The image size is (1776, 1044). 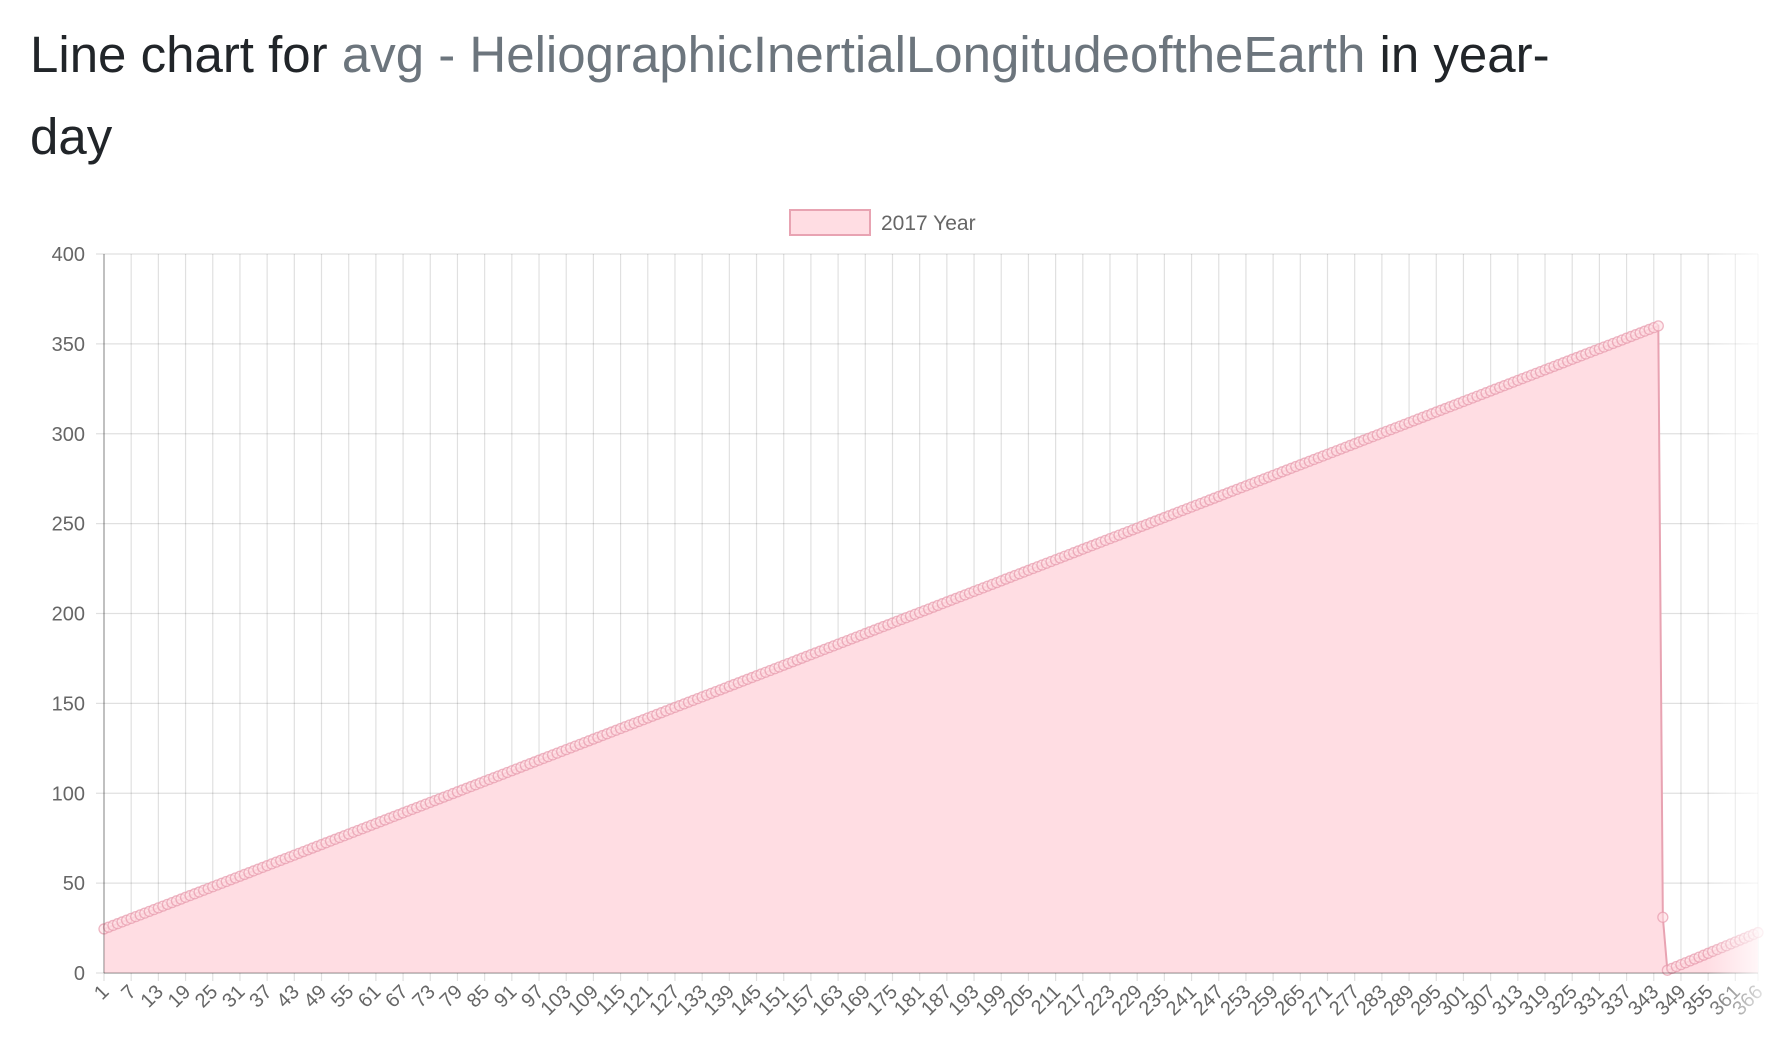 I want to click on title-prefix: Line chart for, so click(x=186, y=54).